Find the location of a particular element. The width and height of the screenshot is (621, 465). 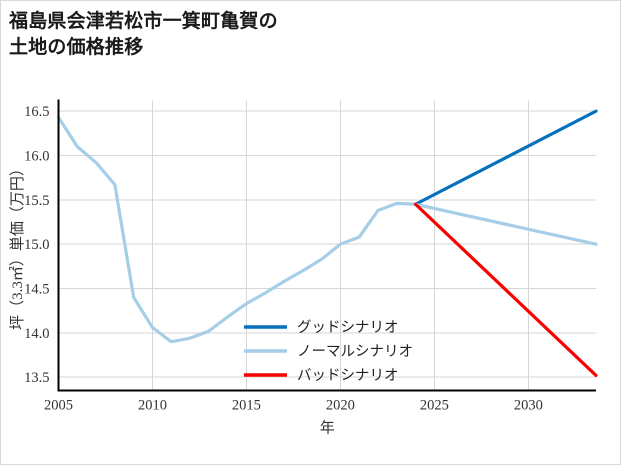

x-tick-label: 2025 is located at coordinates (434, 406).